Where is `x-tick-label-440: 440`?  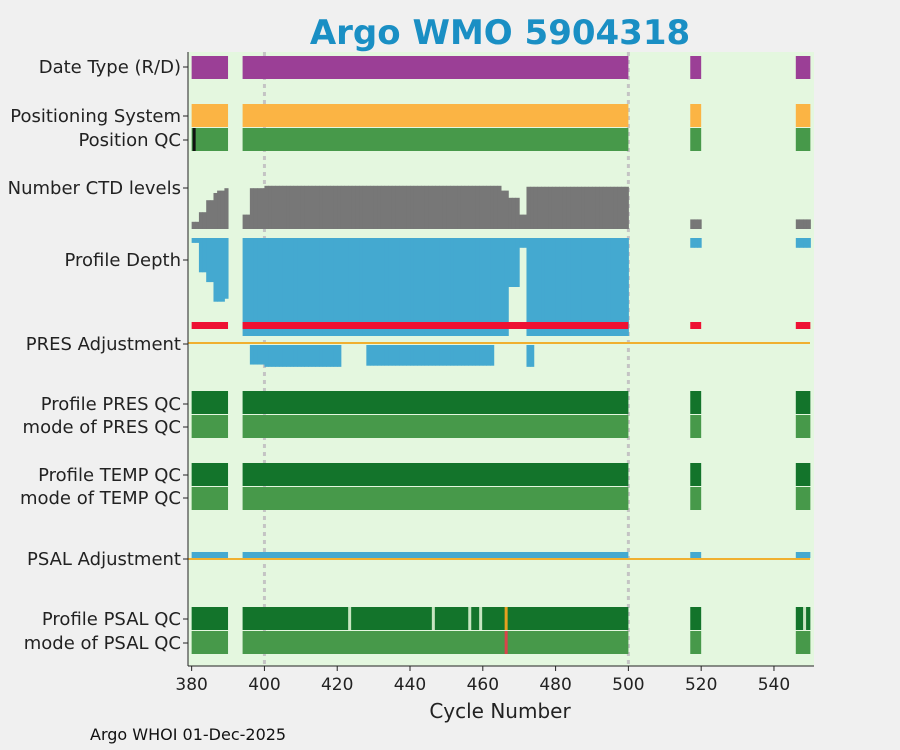 x-tick-label-440: 440 is located at coordinates (410, 685).